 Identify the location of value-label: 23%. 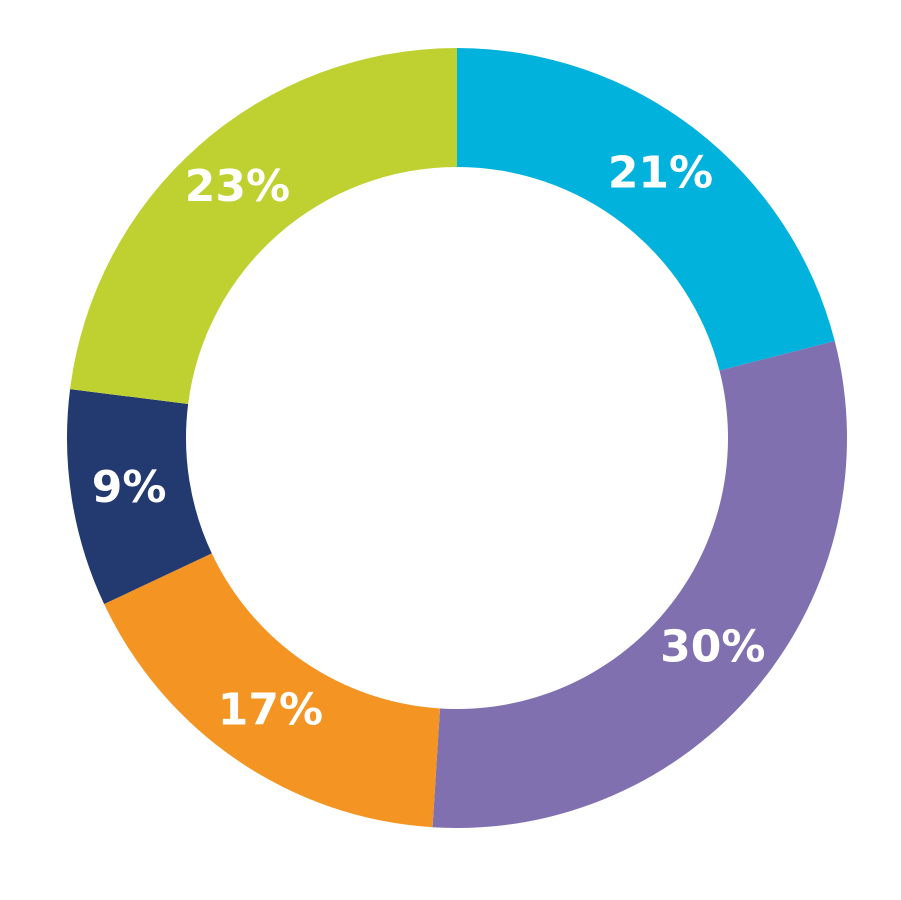
(237, 186).